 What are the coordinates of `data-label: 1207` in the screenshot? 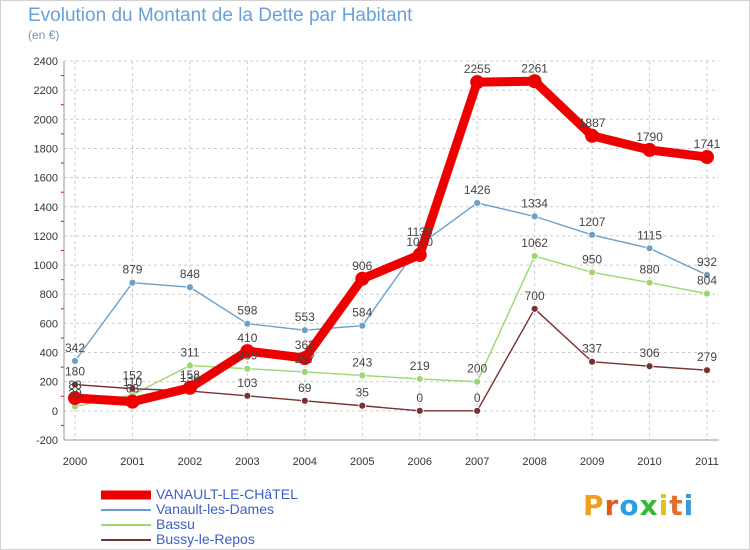 It's located at (592, 222).